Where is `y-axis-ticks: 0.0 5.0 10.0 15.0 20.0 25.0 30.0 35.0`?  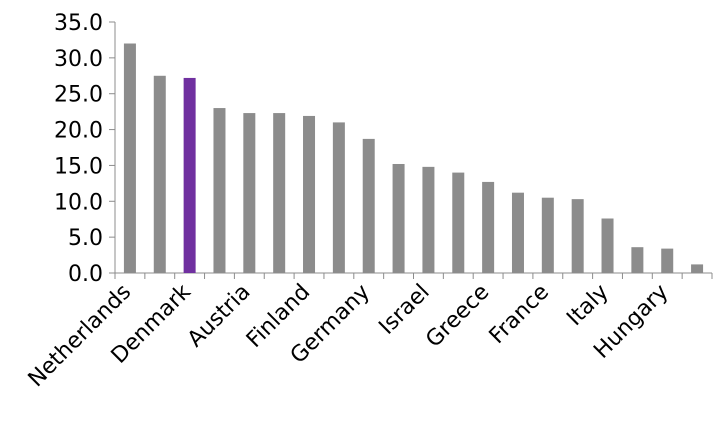 y-axis-ticks: 0.0 5.0 10.0 15.0 20.0 25.0 30.0 35.0 is located at coordinates (84, 149).